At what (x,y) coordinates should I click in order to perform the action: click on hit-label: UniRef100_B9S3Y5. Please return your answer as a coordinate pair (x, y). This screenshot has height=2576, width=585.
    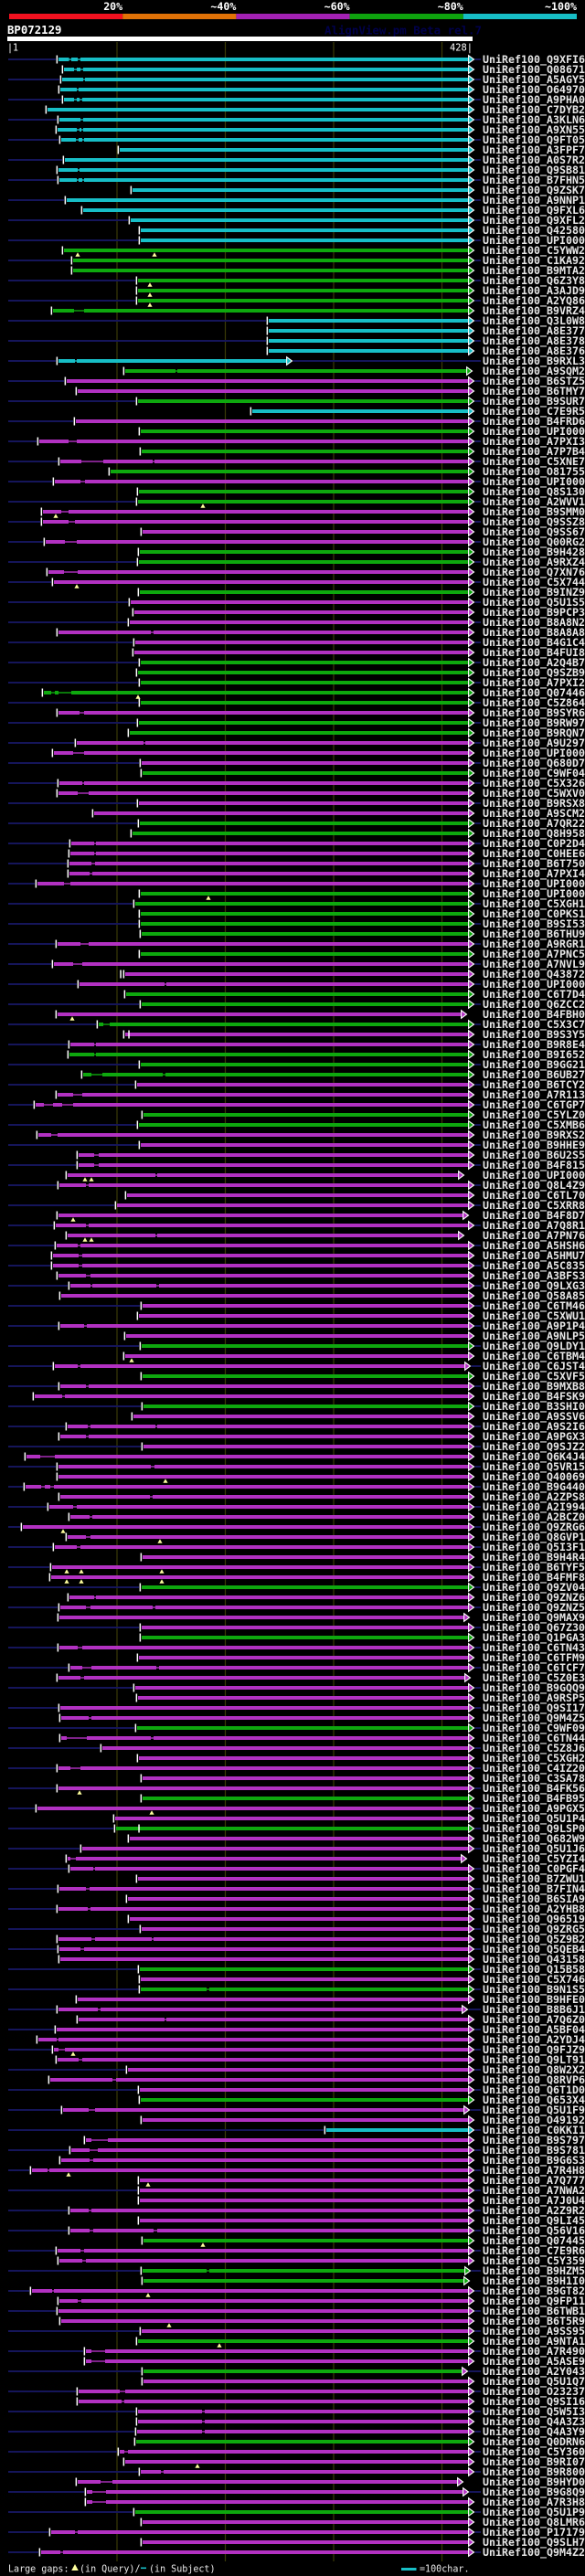
    Looking at the image, I should click on (534, 1035).